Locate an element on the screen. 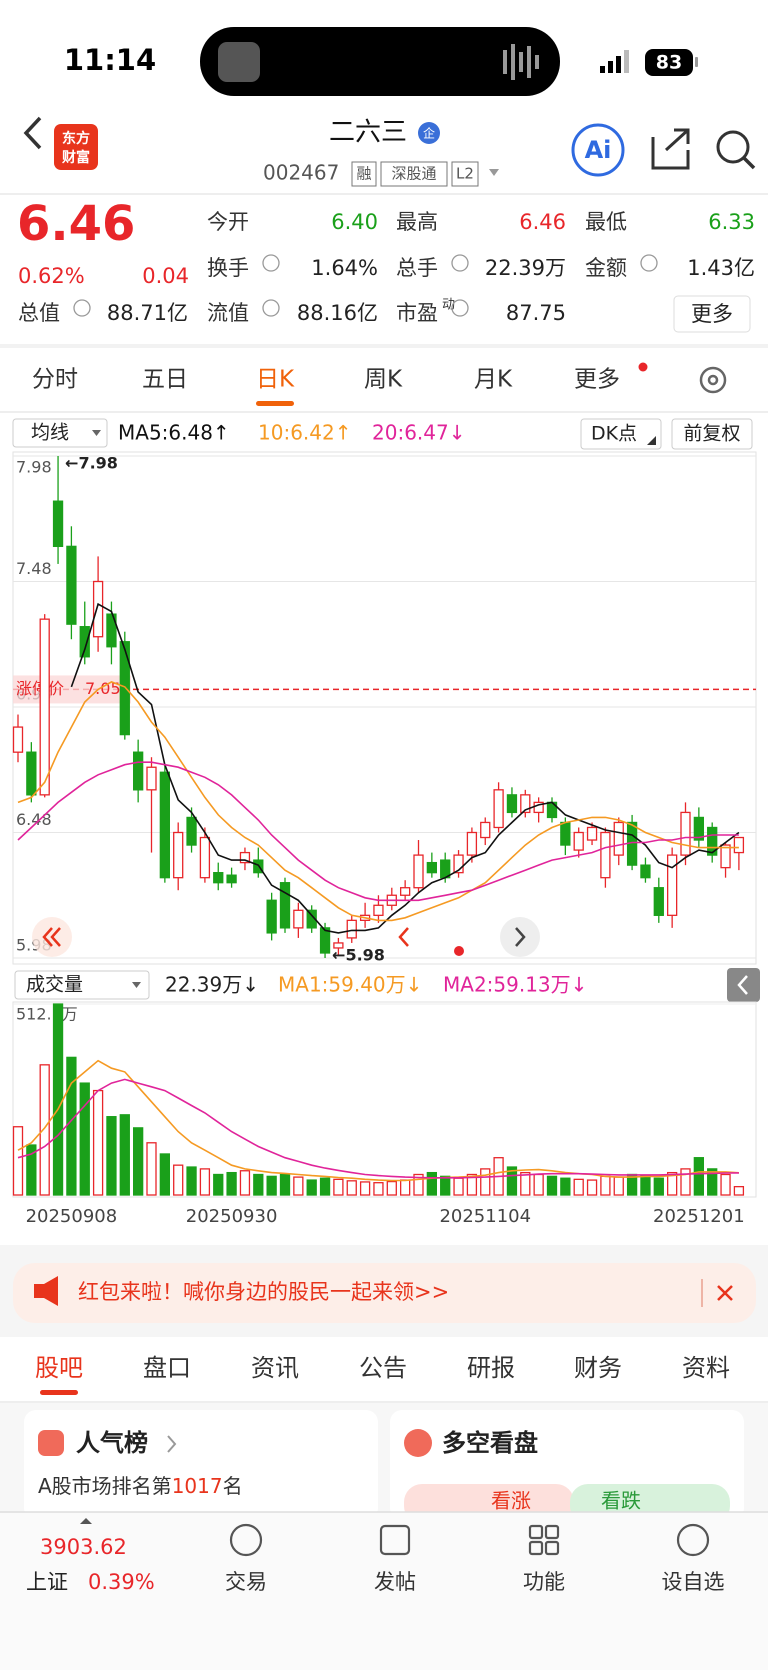  nav-next is located at coordinates (520, 937).